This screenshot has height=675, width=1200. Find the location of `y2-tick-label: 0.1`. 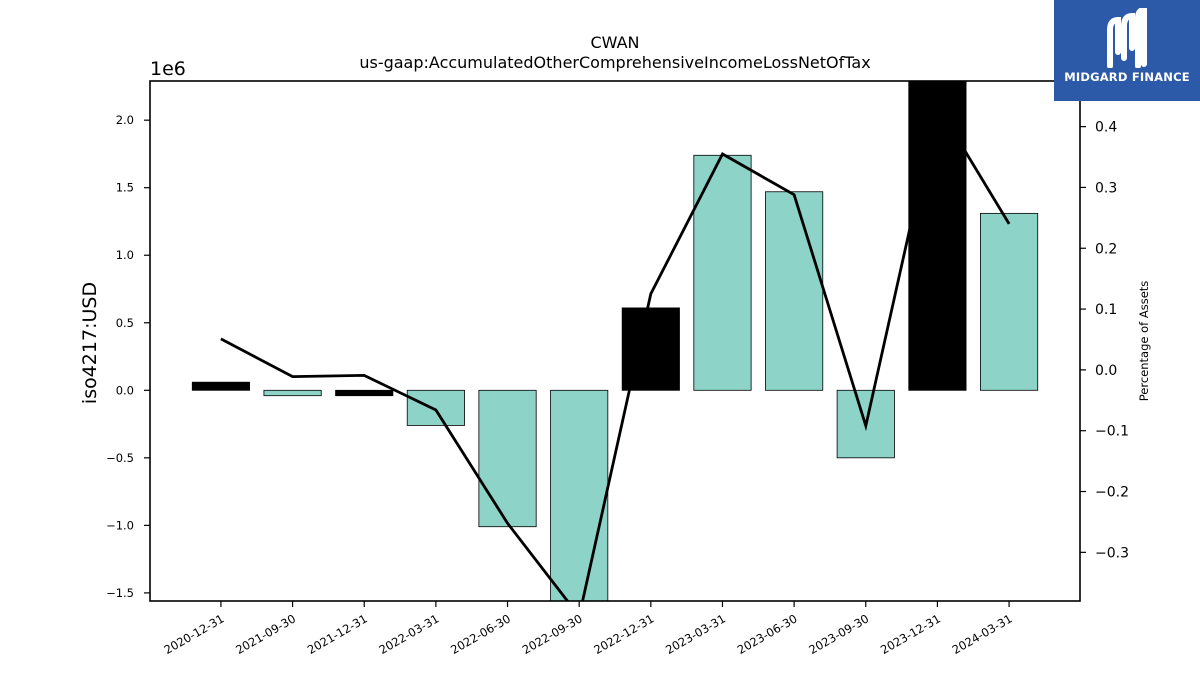

y2-tick-label: 0.1 is located at coordinates (1106, 310).